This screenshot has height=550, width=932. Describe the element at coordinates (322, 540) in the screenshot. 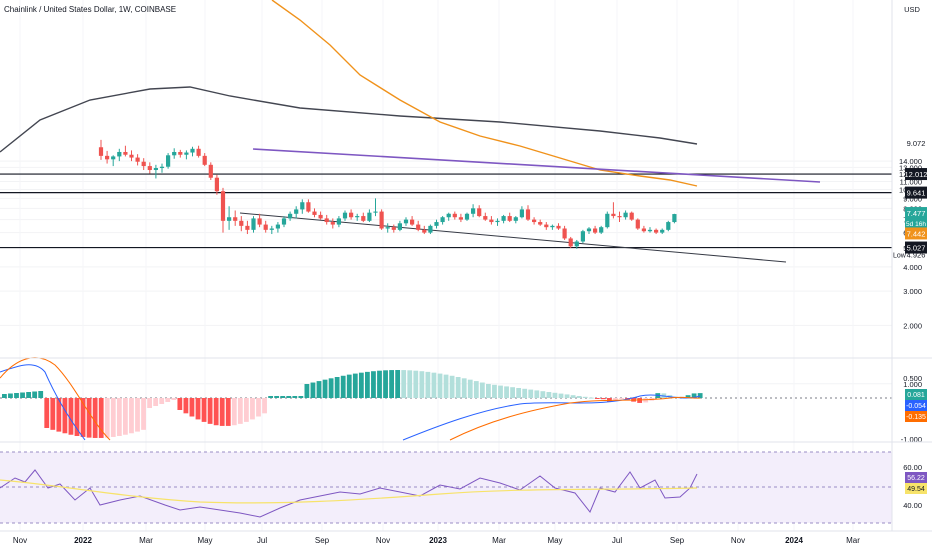

I see `time-tick-label: Sep` at that location.